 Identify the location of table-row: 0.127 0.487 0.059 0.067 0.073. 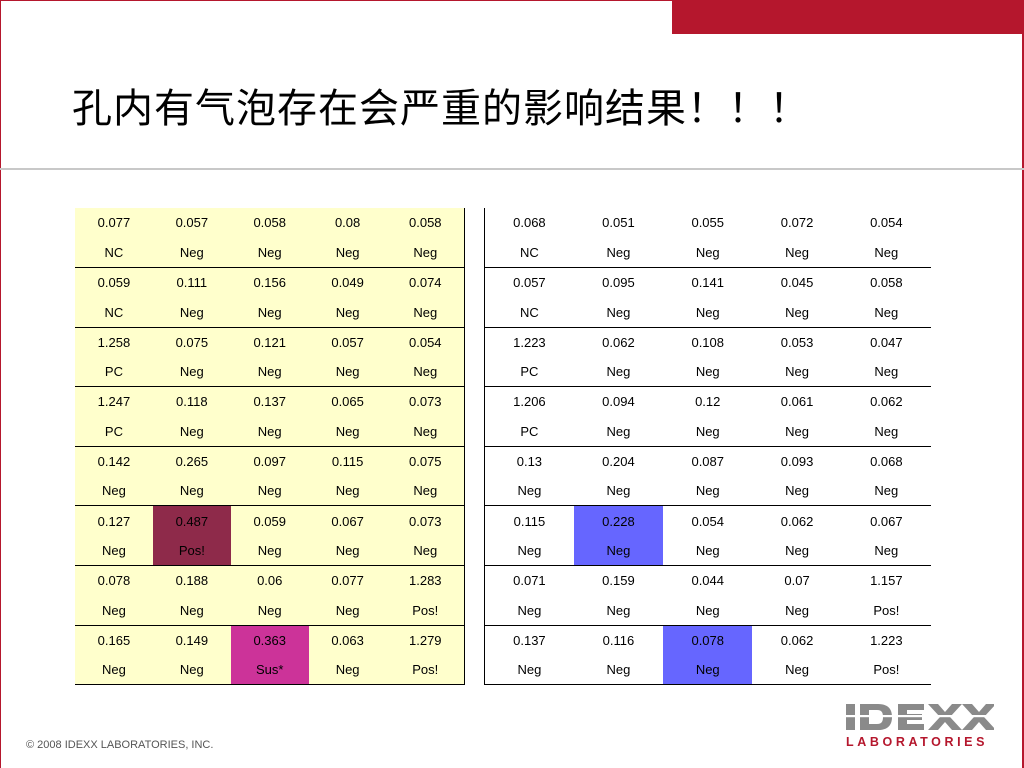
(270, 520).